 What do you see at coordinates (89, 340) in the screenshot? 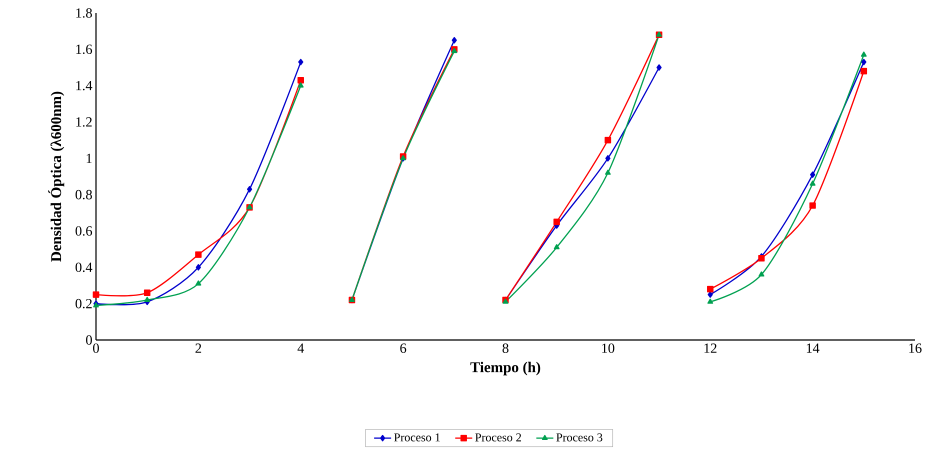
I see `y-tick-label: 0` at bounding box center [89, 340].